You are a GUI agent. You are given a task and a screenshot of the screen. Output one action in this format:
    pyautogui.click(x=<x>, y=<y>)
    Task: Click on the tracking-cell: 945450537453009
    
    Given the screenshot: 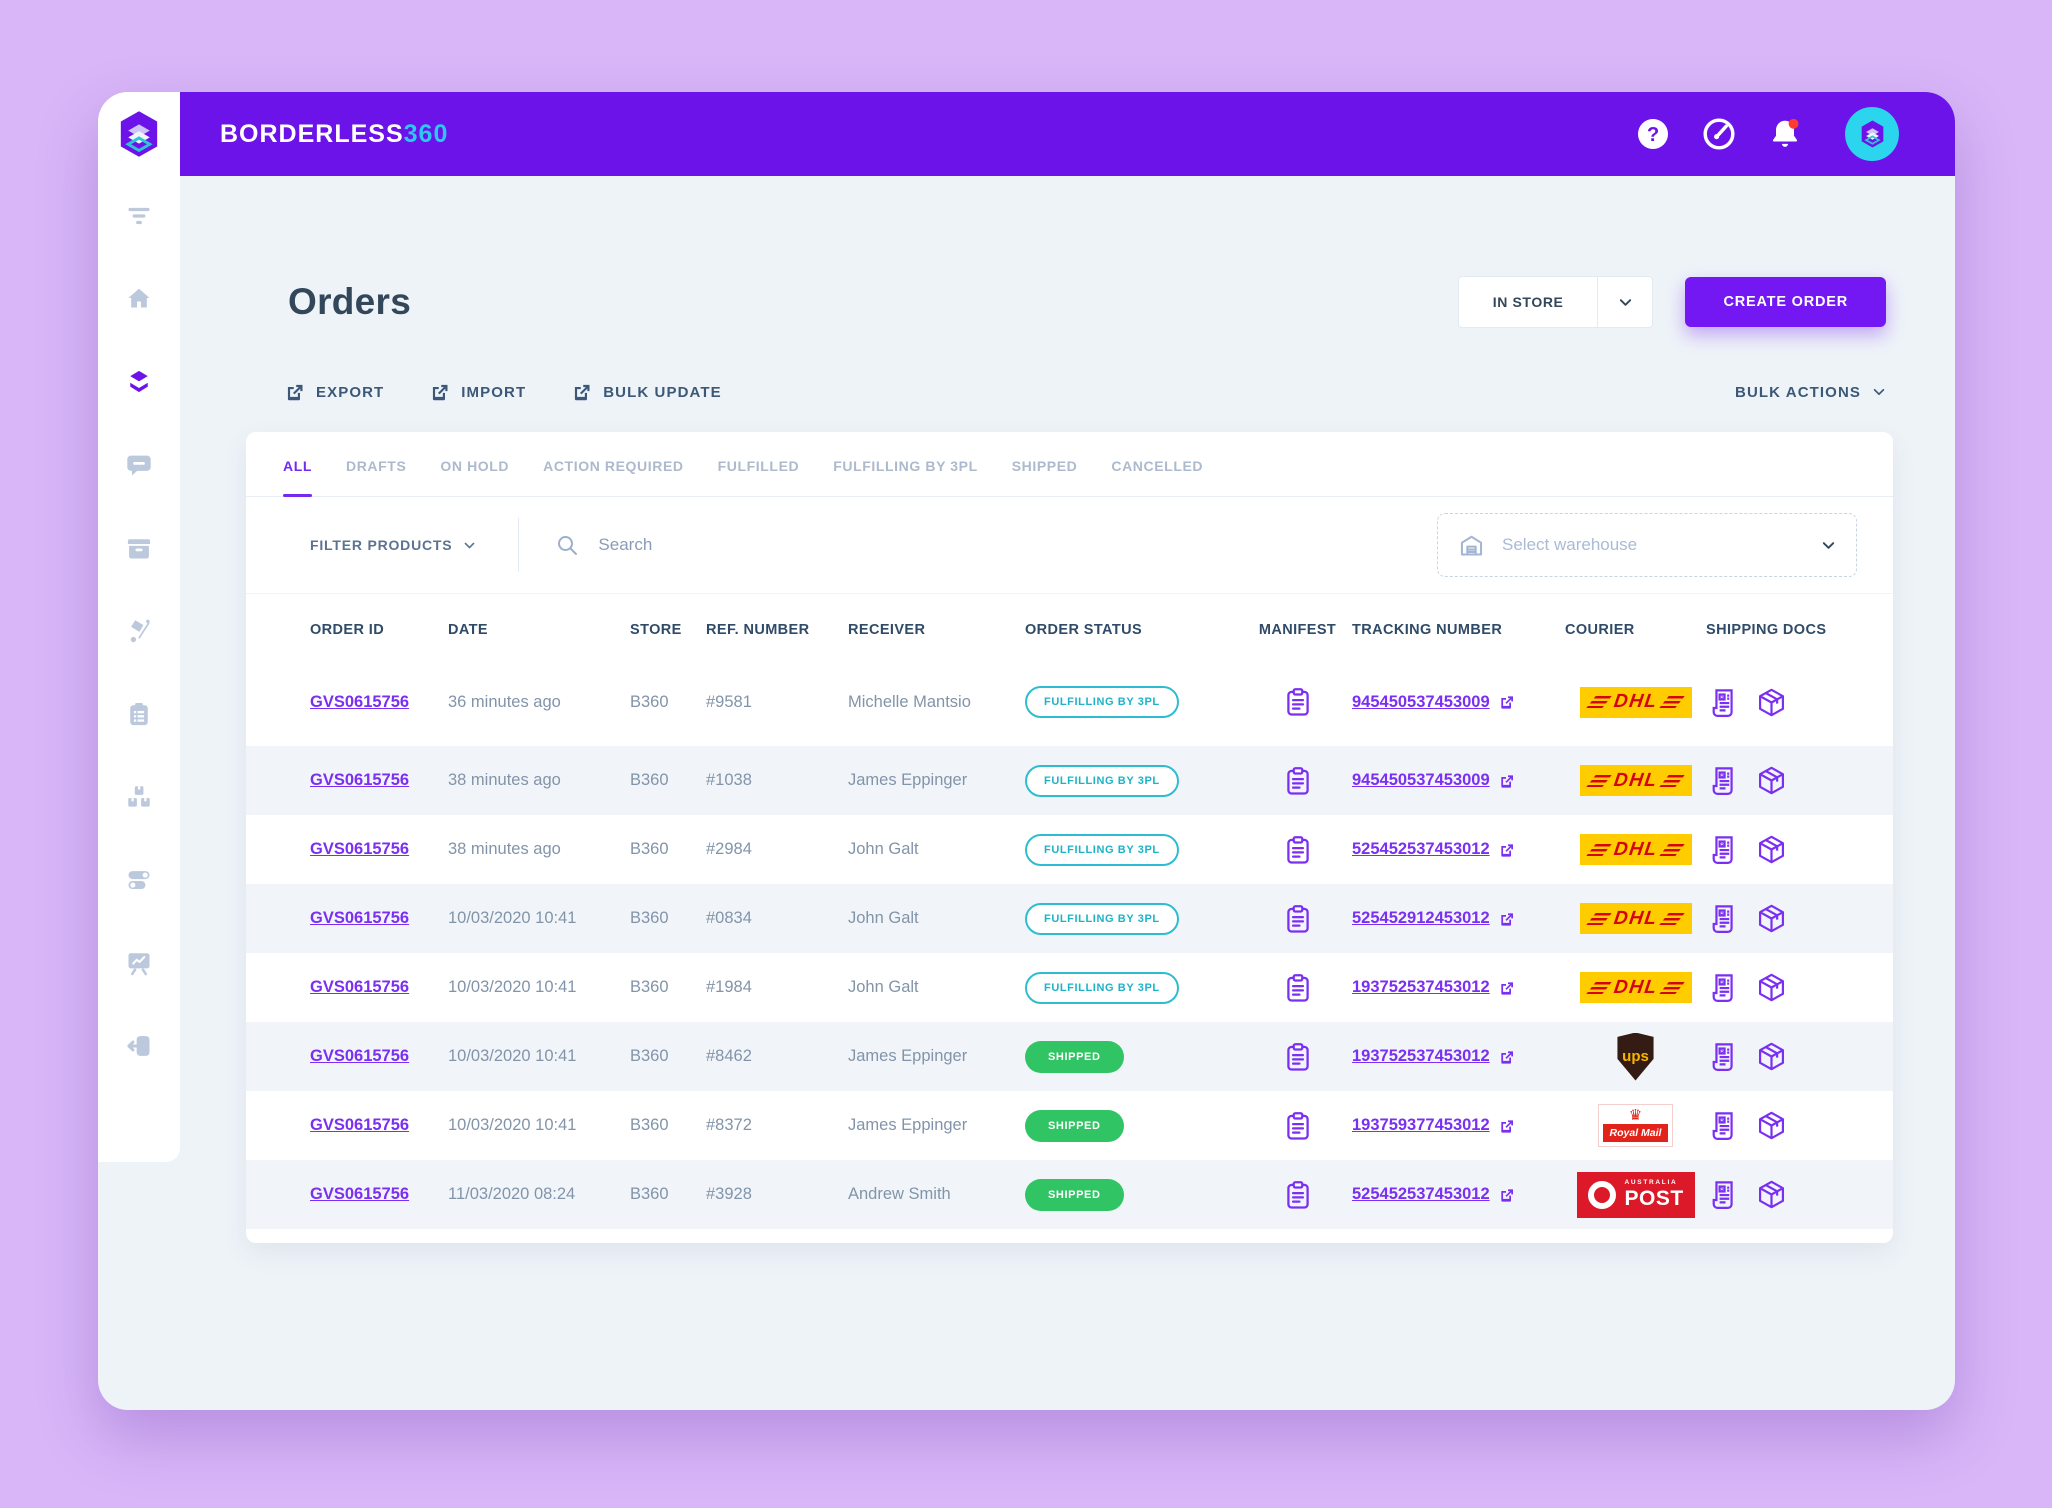 What is the action you would take?
    pyautogui.click(x=1458, y=780)
    